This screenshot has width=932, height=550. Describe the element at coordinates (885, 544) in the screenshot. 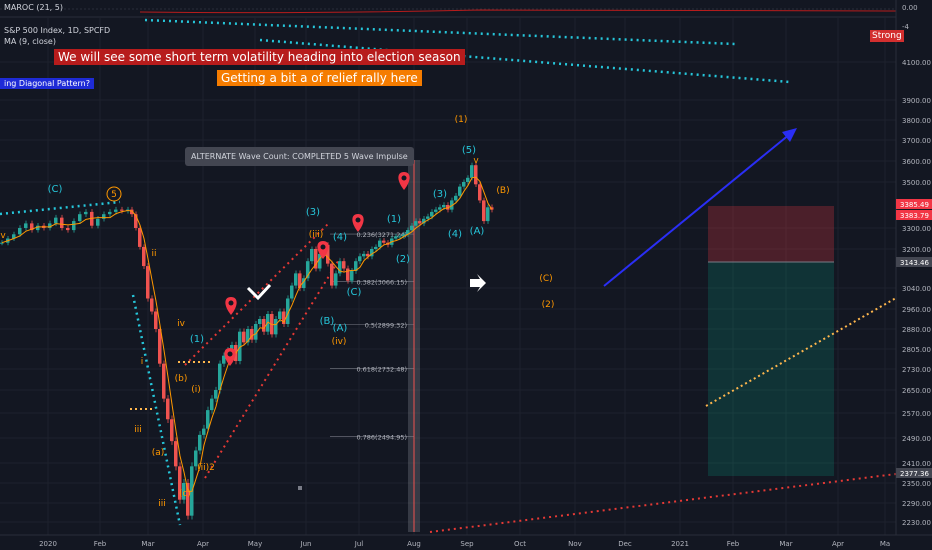

I see `time-tick-label: Ma` at that location.